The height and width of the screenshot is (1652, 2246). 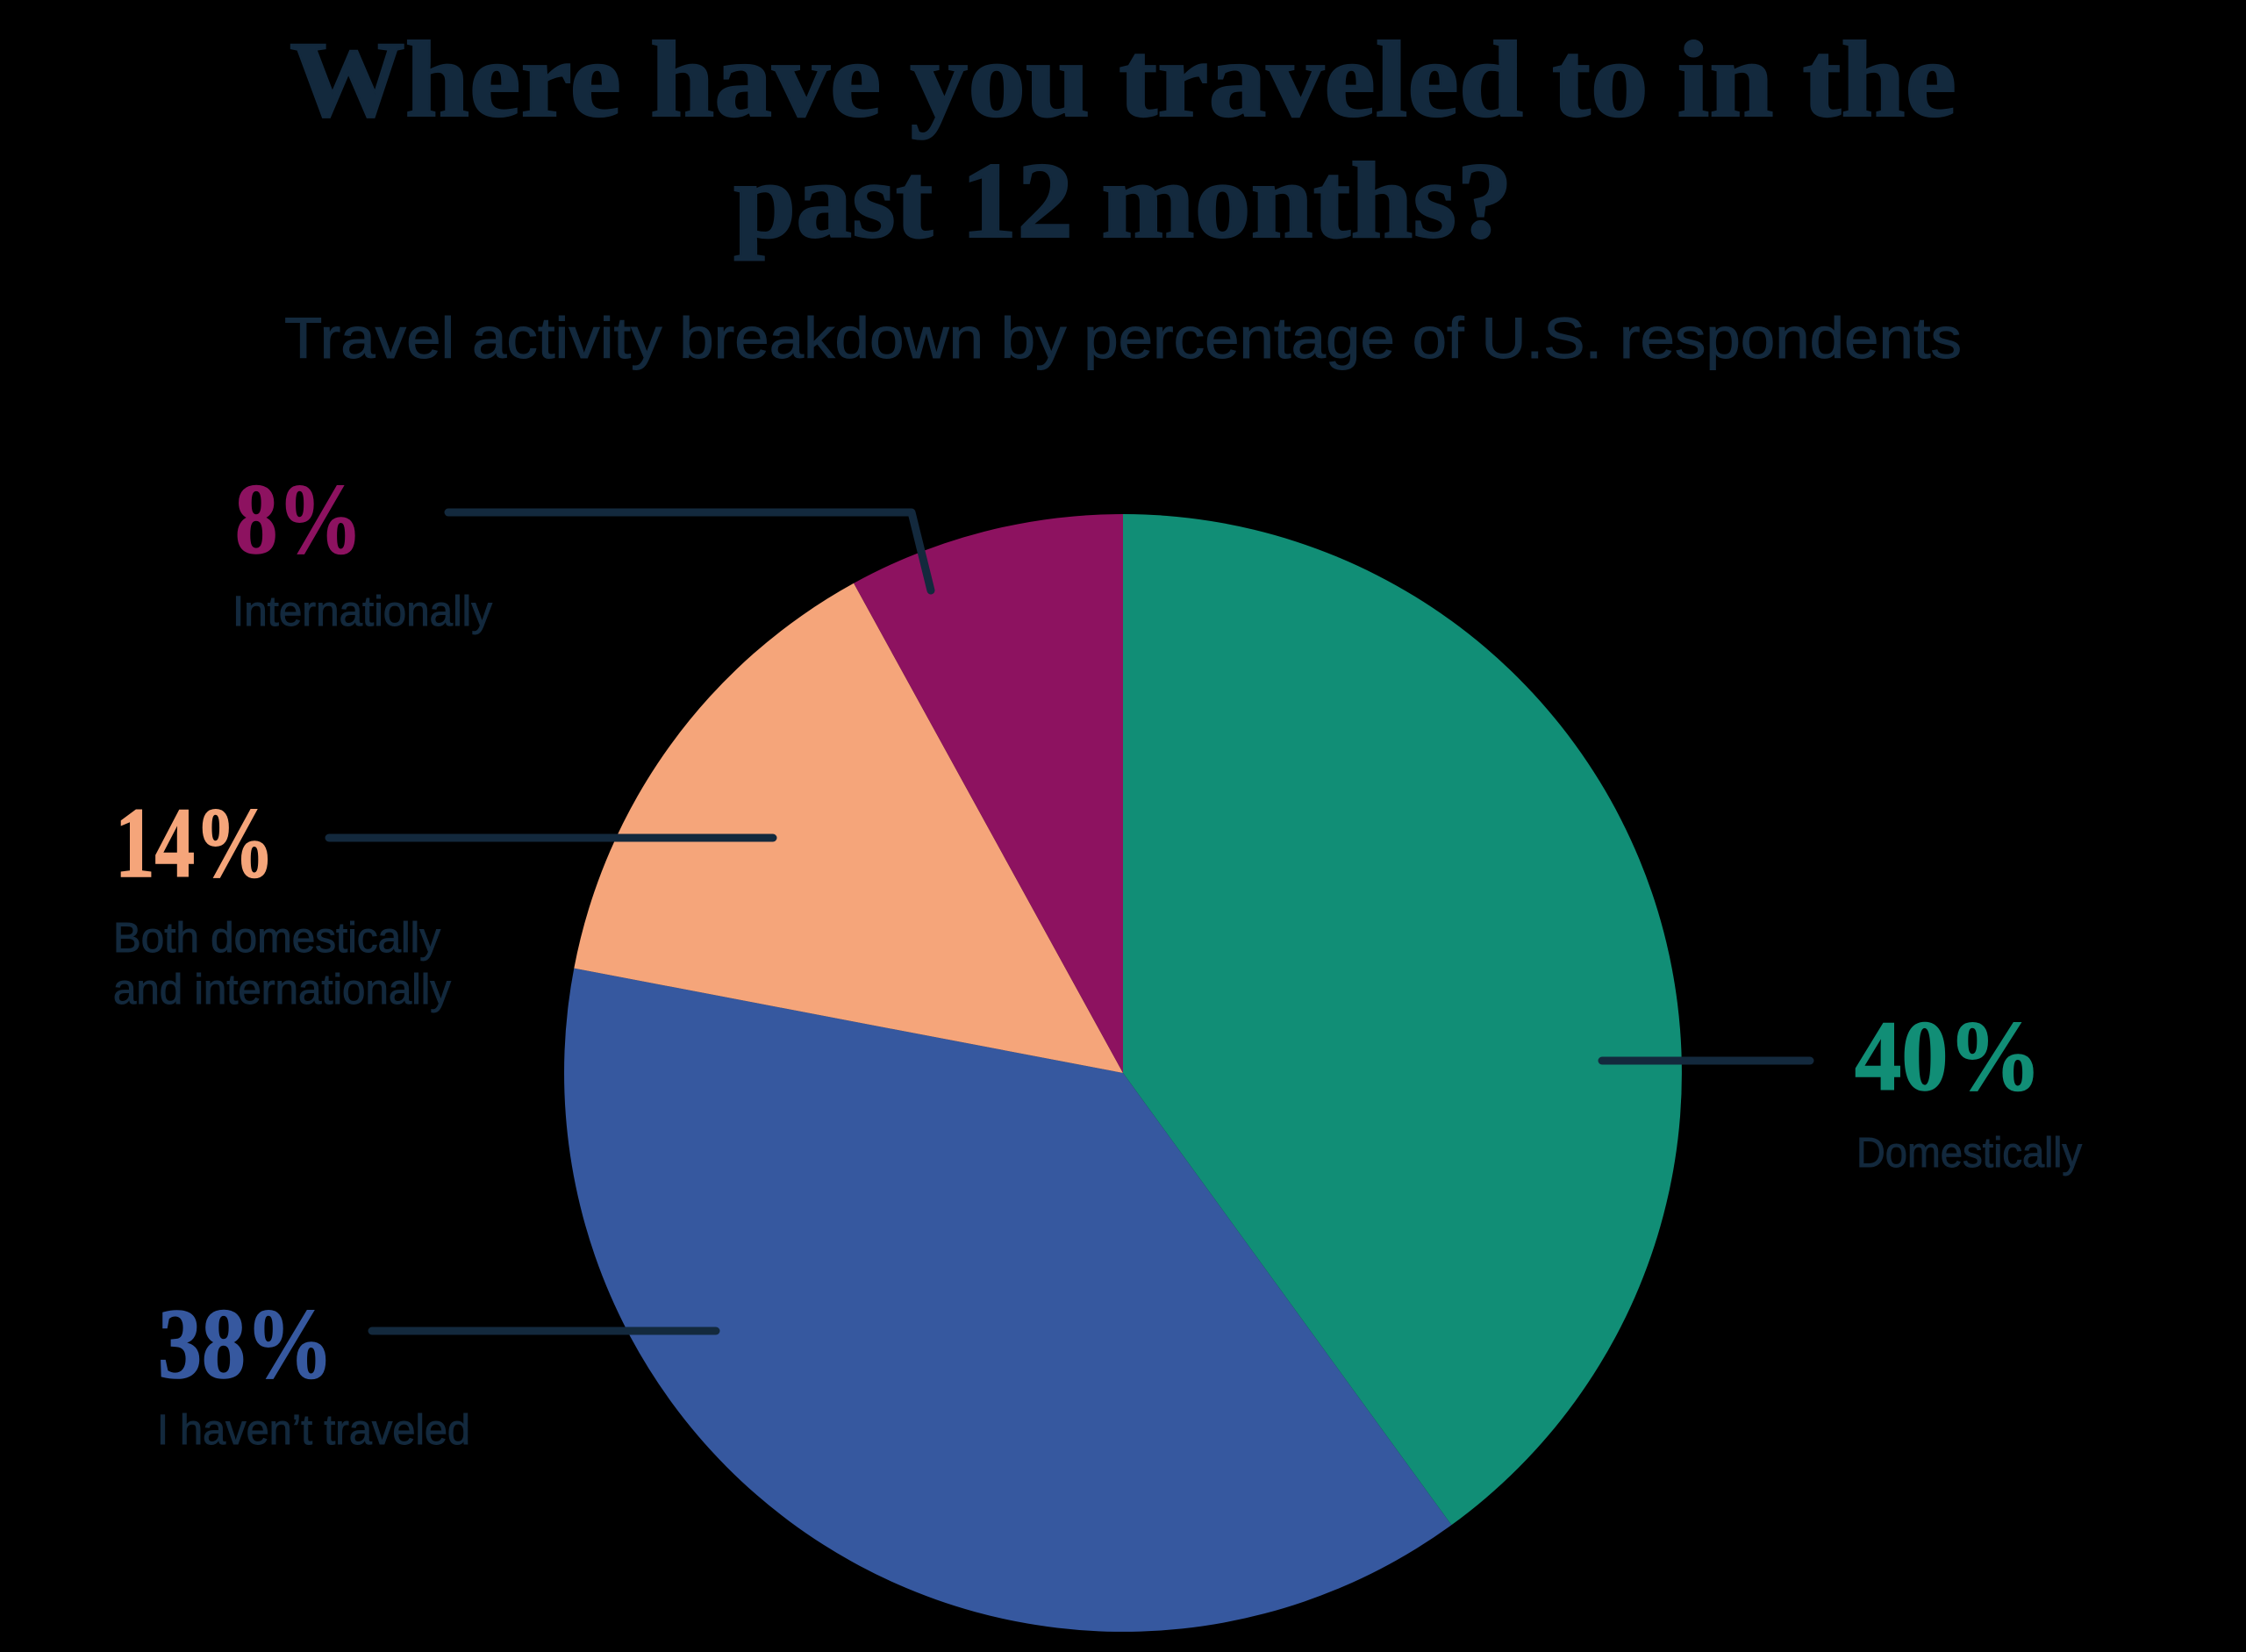 What do you see at coordinates (276, 938) in the screenshot?
I see `svg-text: Both domestically` at bounding box center [276, 938].